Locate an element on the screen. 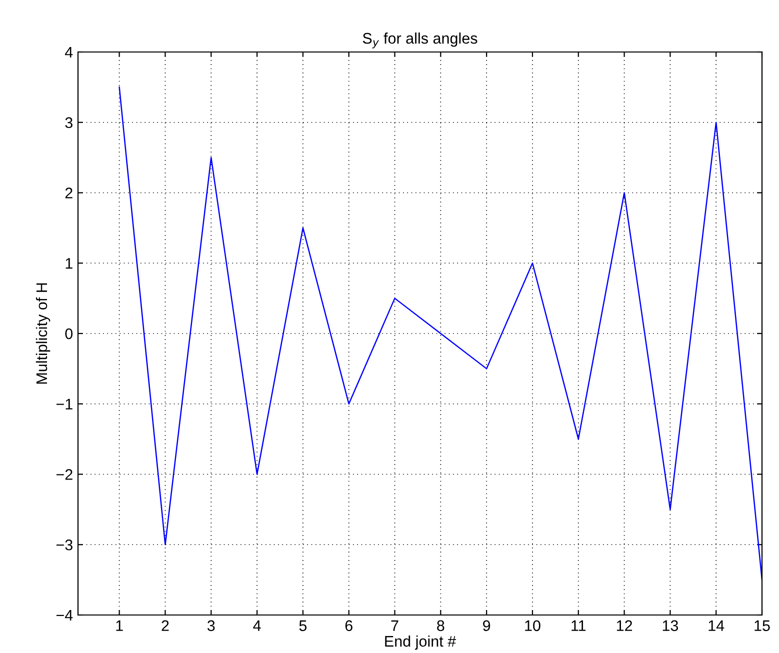 This screenshot has width=779, height=653. y-tick-label: 4 is located at coordinates (68, 52).